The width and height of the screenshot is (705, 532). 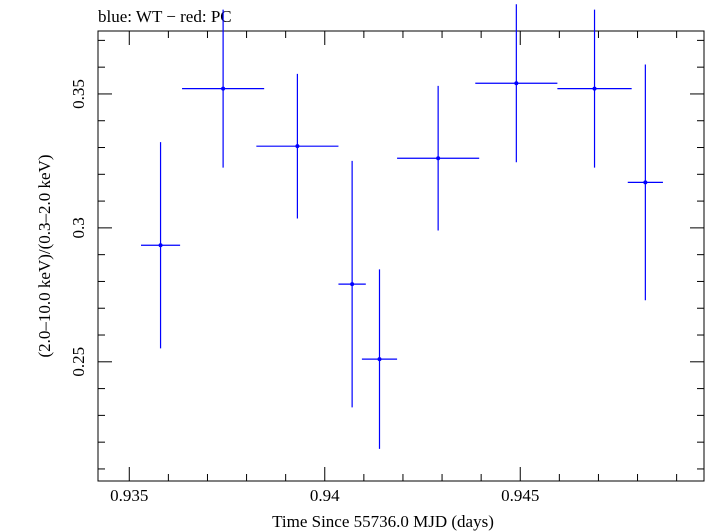 I want to click on x-axis-label: Time Since 55736.0 MJD (days), so click(x=383, y=521).